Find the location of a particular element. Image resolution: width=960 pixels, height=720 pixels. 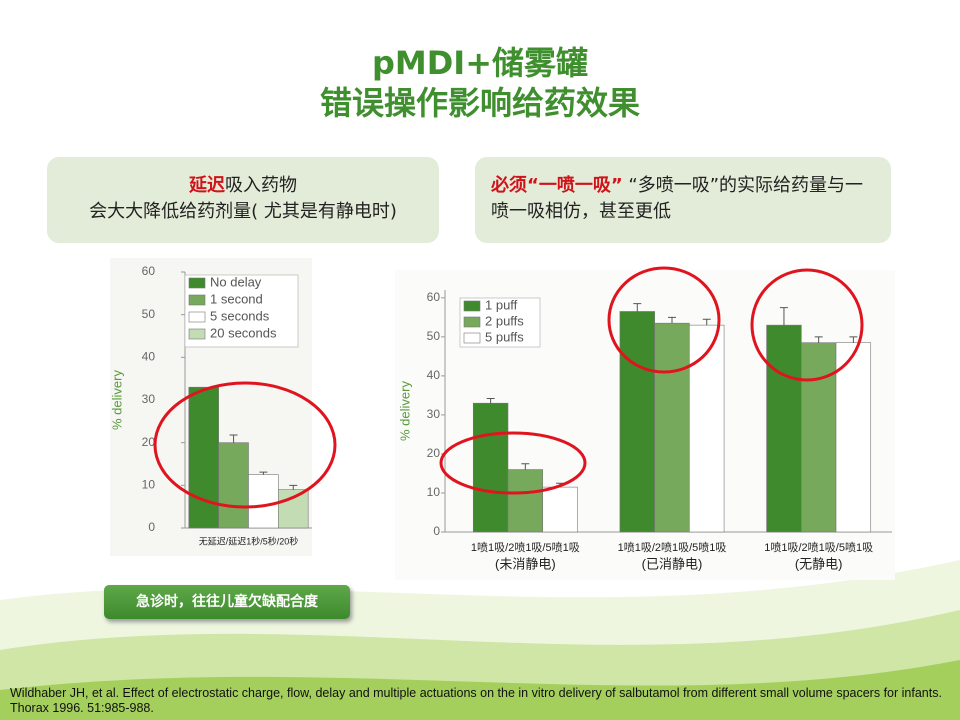

callout-text: 吸入药物 is located at coordinates (261, 185).